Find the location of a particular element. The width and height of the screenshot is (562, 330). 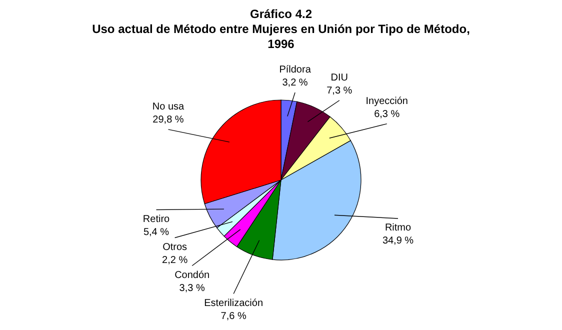

slice-label: Inyección is located at coordinates (387, 101).